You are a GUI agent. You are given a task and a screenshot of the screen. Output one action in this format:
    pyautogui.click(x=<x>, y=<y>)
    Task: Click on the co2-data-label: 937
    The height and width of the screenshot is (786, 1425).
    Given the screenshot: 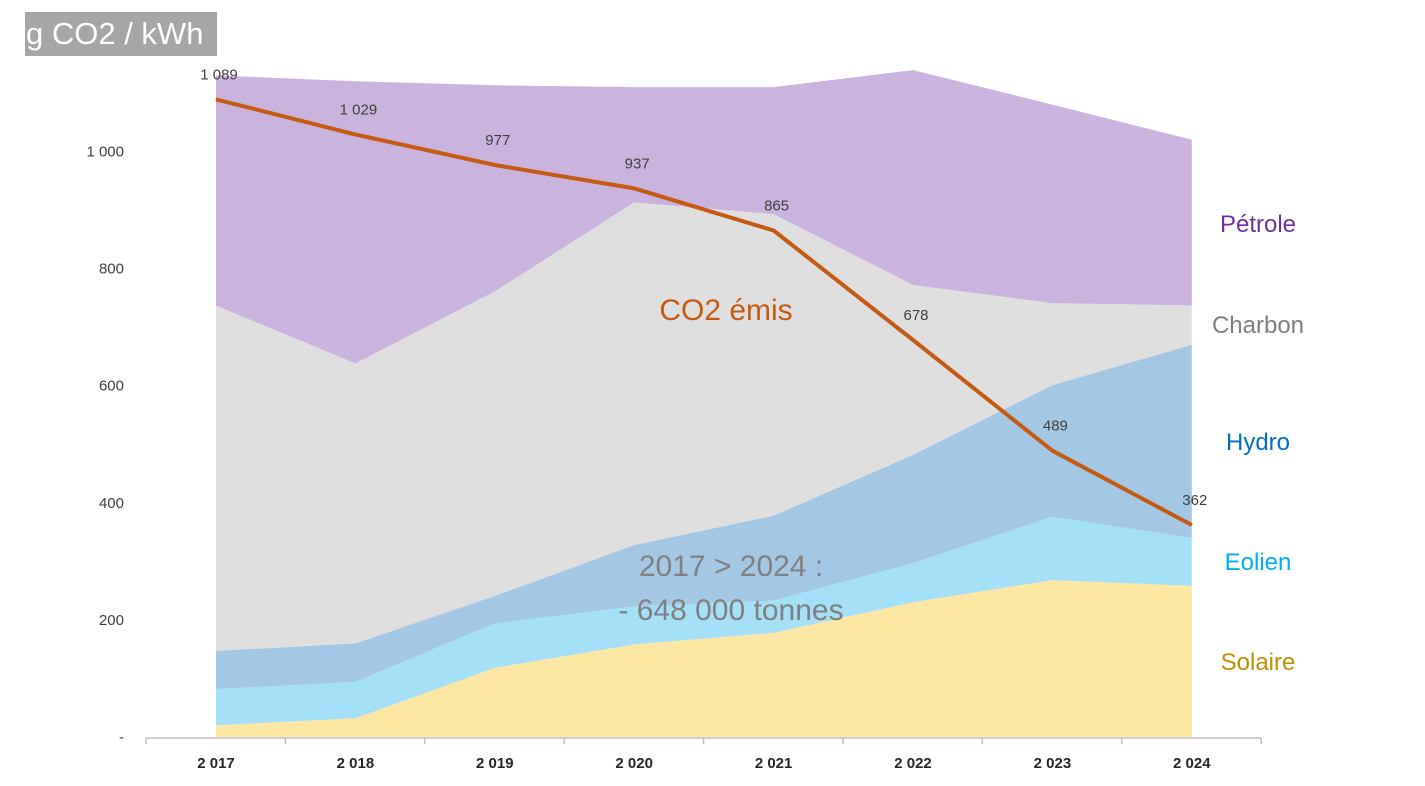 What is the action you would take?
    pyautogui.click(x=637, y=163)
    